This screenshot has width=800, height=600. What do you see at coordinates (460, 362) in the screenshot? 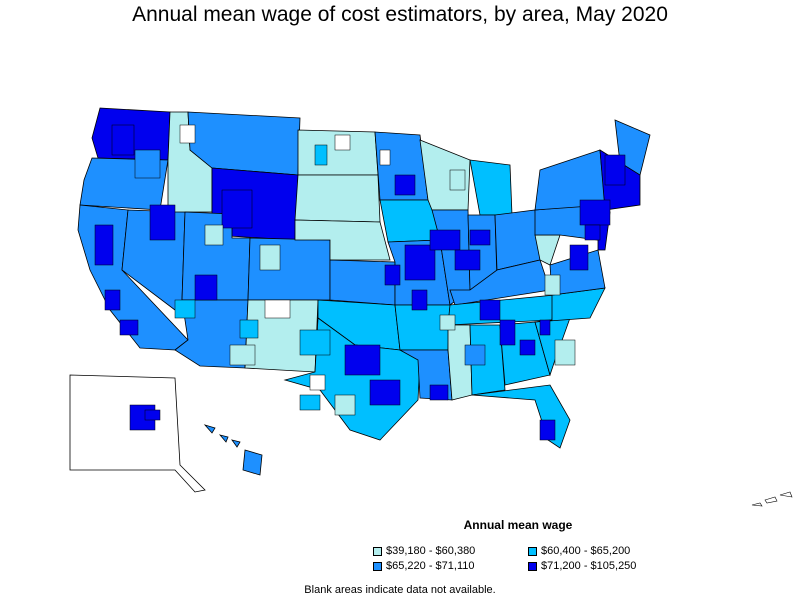
I see `map-area-mississippi` at bounding box center [460, 362].